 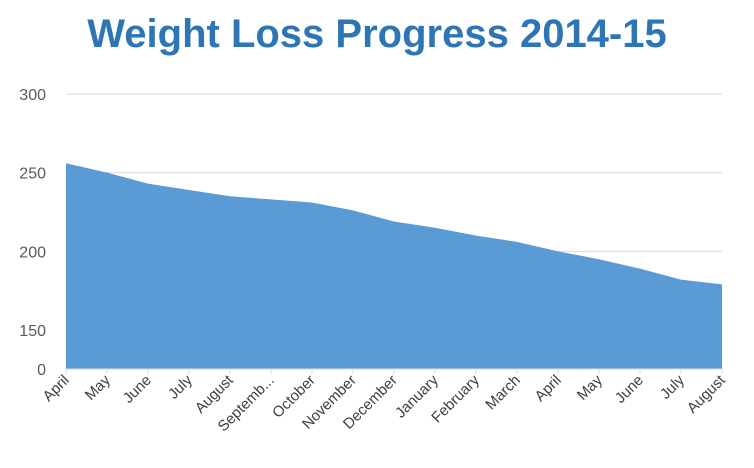 I want to click on y-tick-label: 0, so click(x=41, y=370).